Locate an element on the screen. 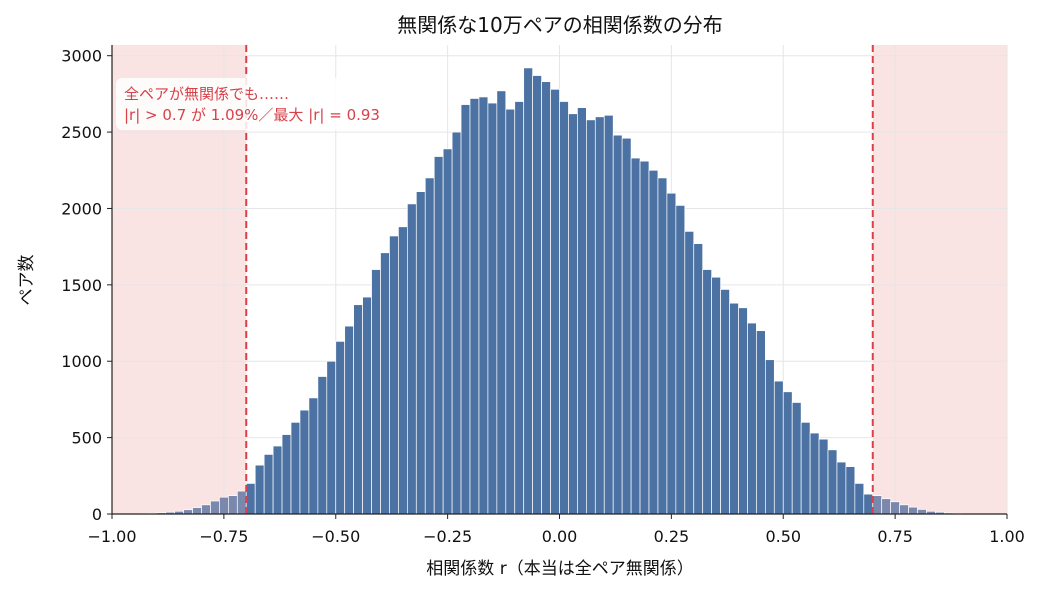  x-tick-label: 0.25 is located at coordinates (672, 536).